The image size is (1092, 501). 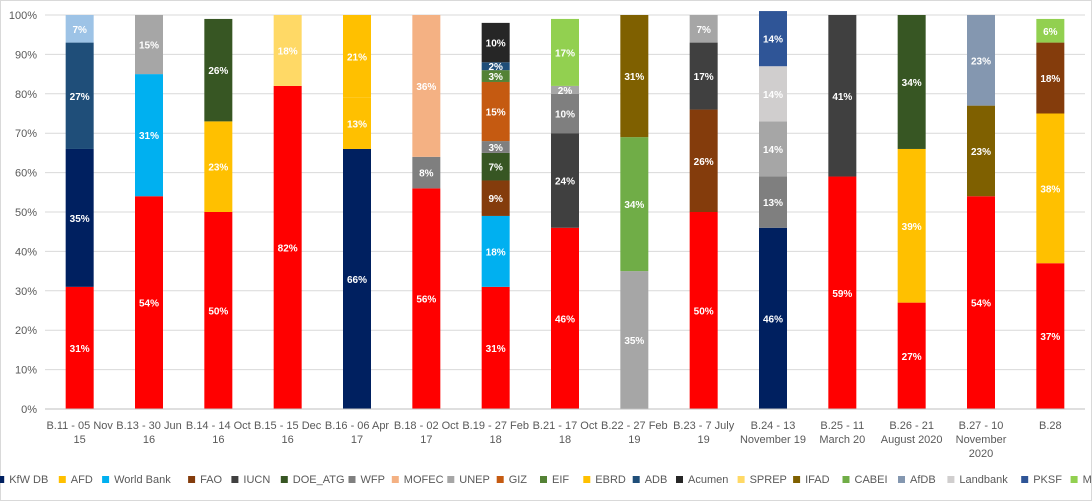 What do you see at coordinates (474, 480) in the screenshot?
I see `legend-label: UNEP` at bounding box center [474, 480].